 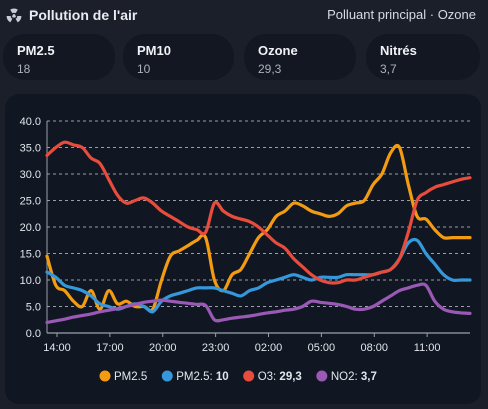 I want to click on card-value: 18, so click(x=24, y=69).